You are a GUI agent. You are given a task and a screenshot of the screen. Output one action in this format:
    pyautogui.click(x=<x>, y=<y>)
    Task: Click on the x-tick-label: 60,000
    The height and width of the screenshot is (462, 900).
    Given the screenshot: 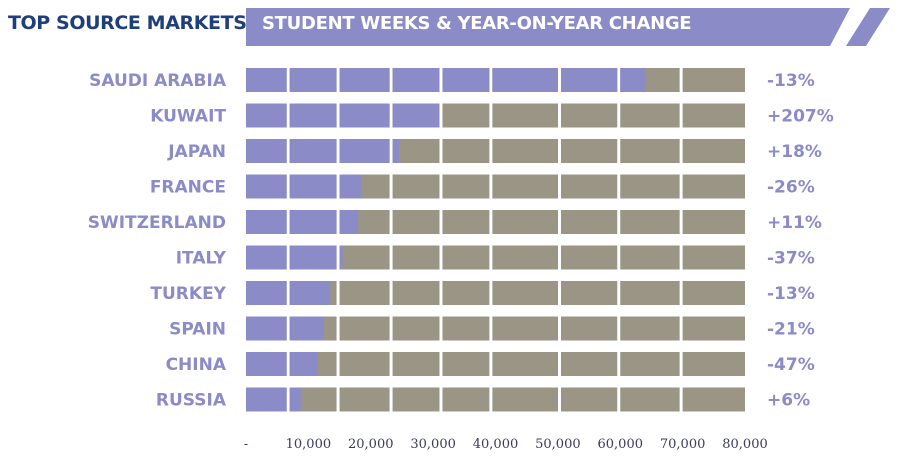 What is the action you would take?
    pyautogui.click(x=621, y=444)
    